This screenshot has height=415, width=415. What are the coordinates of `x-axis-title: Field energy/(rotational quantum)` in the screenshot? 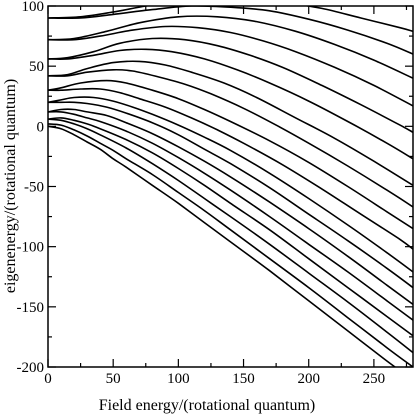 It's located at (207, 405).